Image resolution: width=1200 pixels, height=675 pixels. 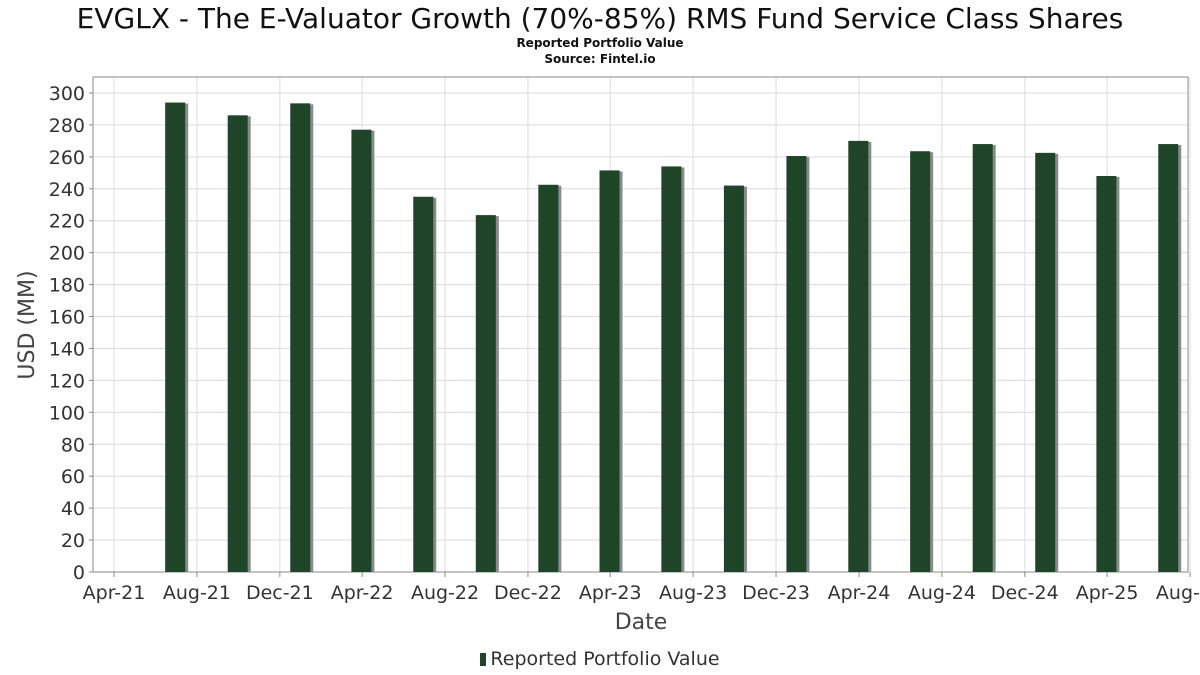 I want to click on x-tick-label: Apr-21, so click(x=114, y=593).